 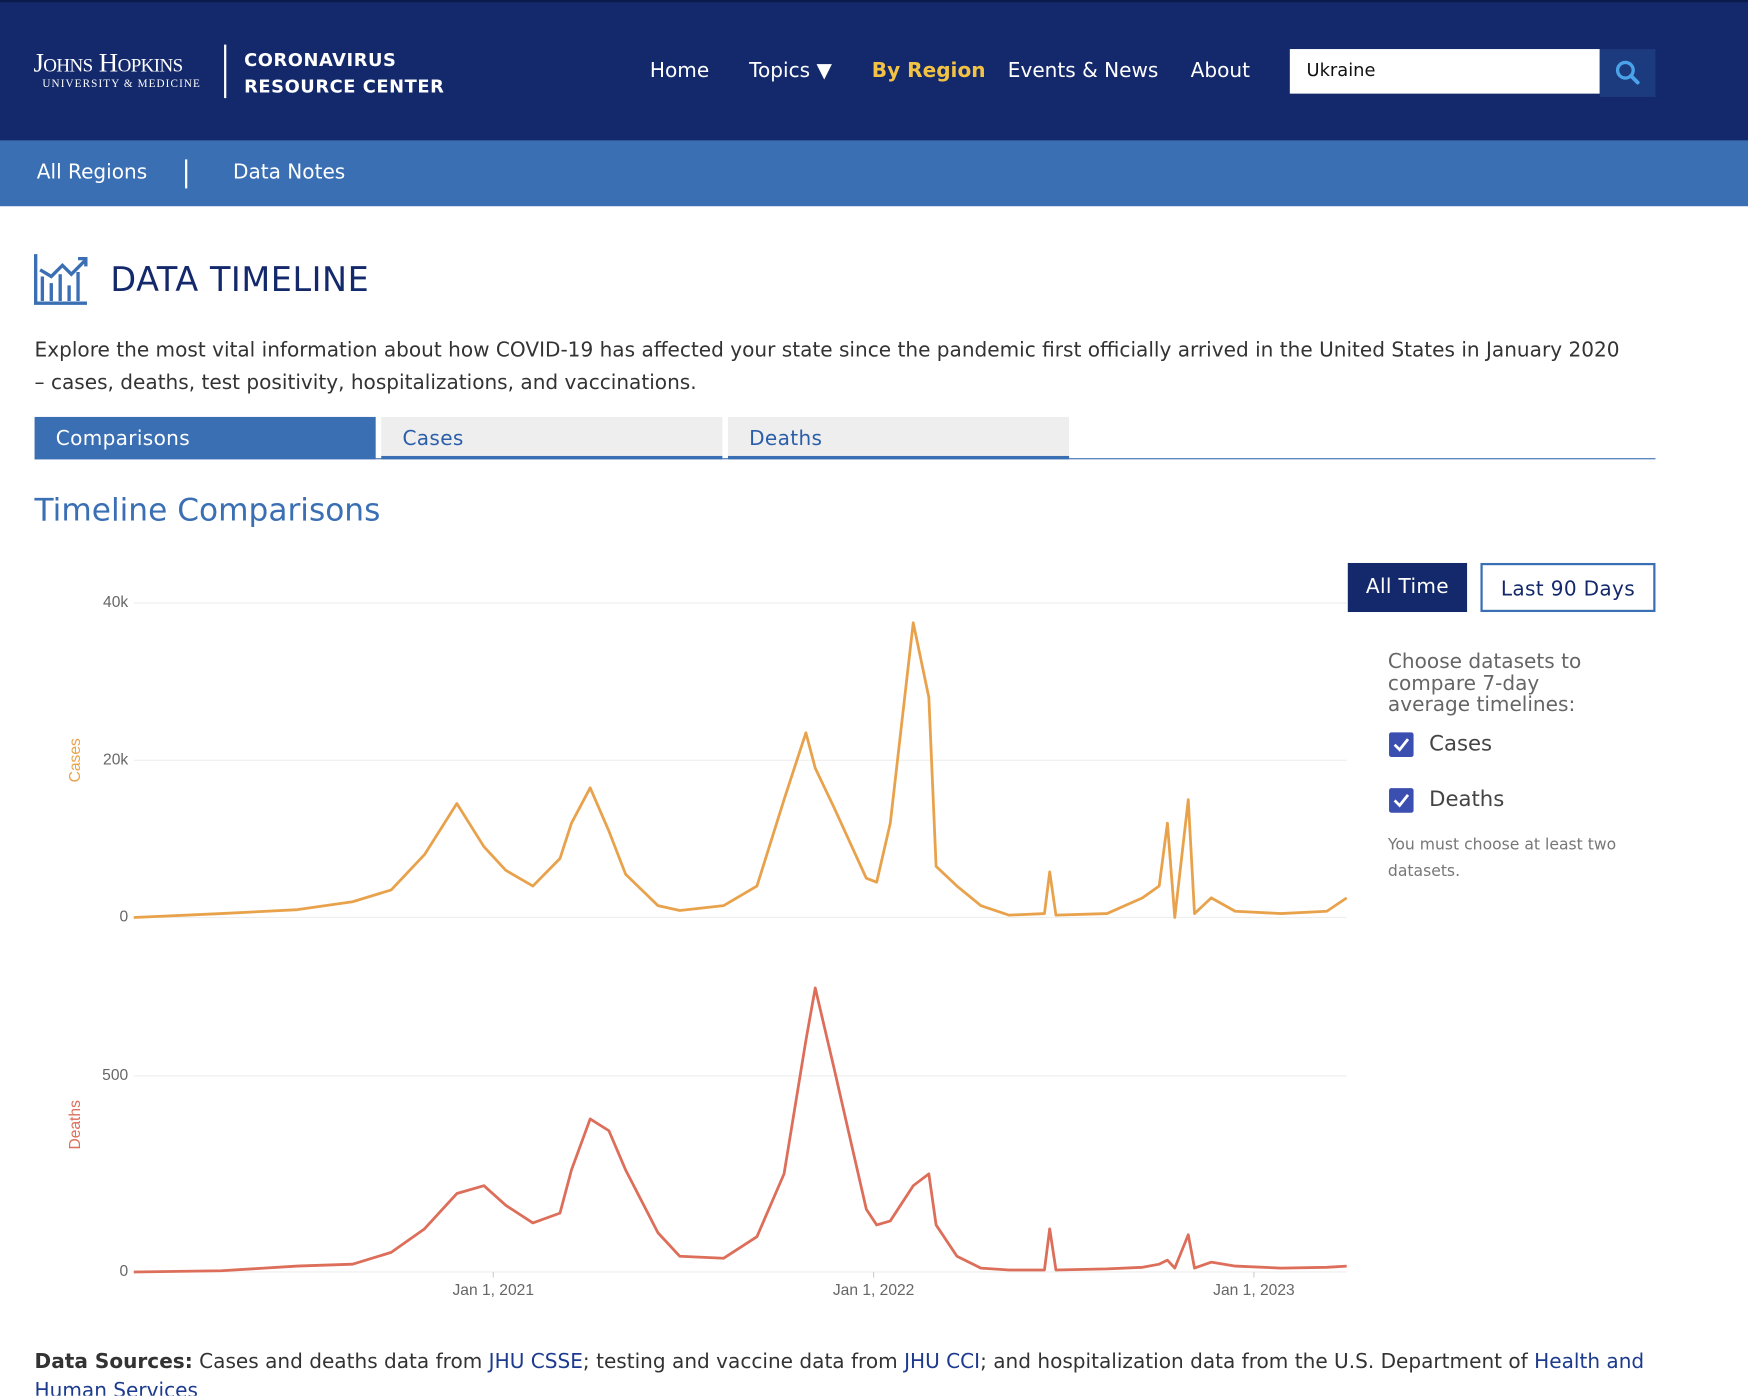 What do you see at coordinates (75, 760) in the screenshot?
I see `y-axis-title: Cases` at bounding box center [75, 760].